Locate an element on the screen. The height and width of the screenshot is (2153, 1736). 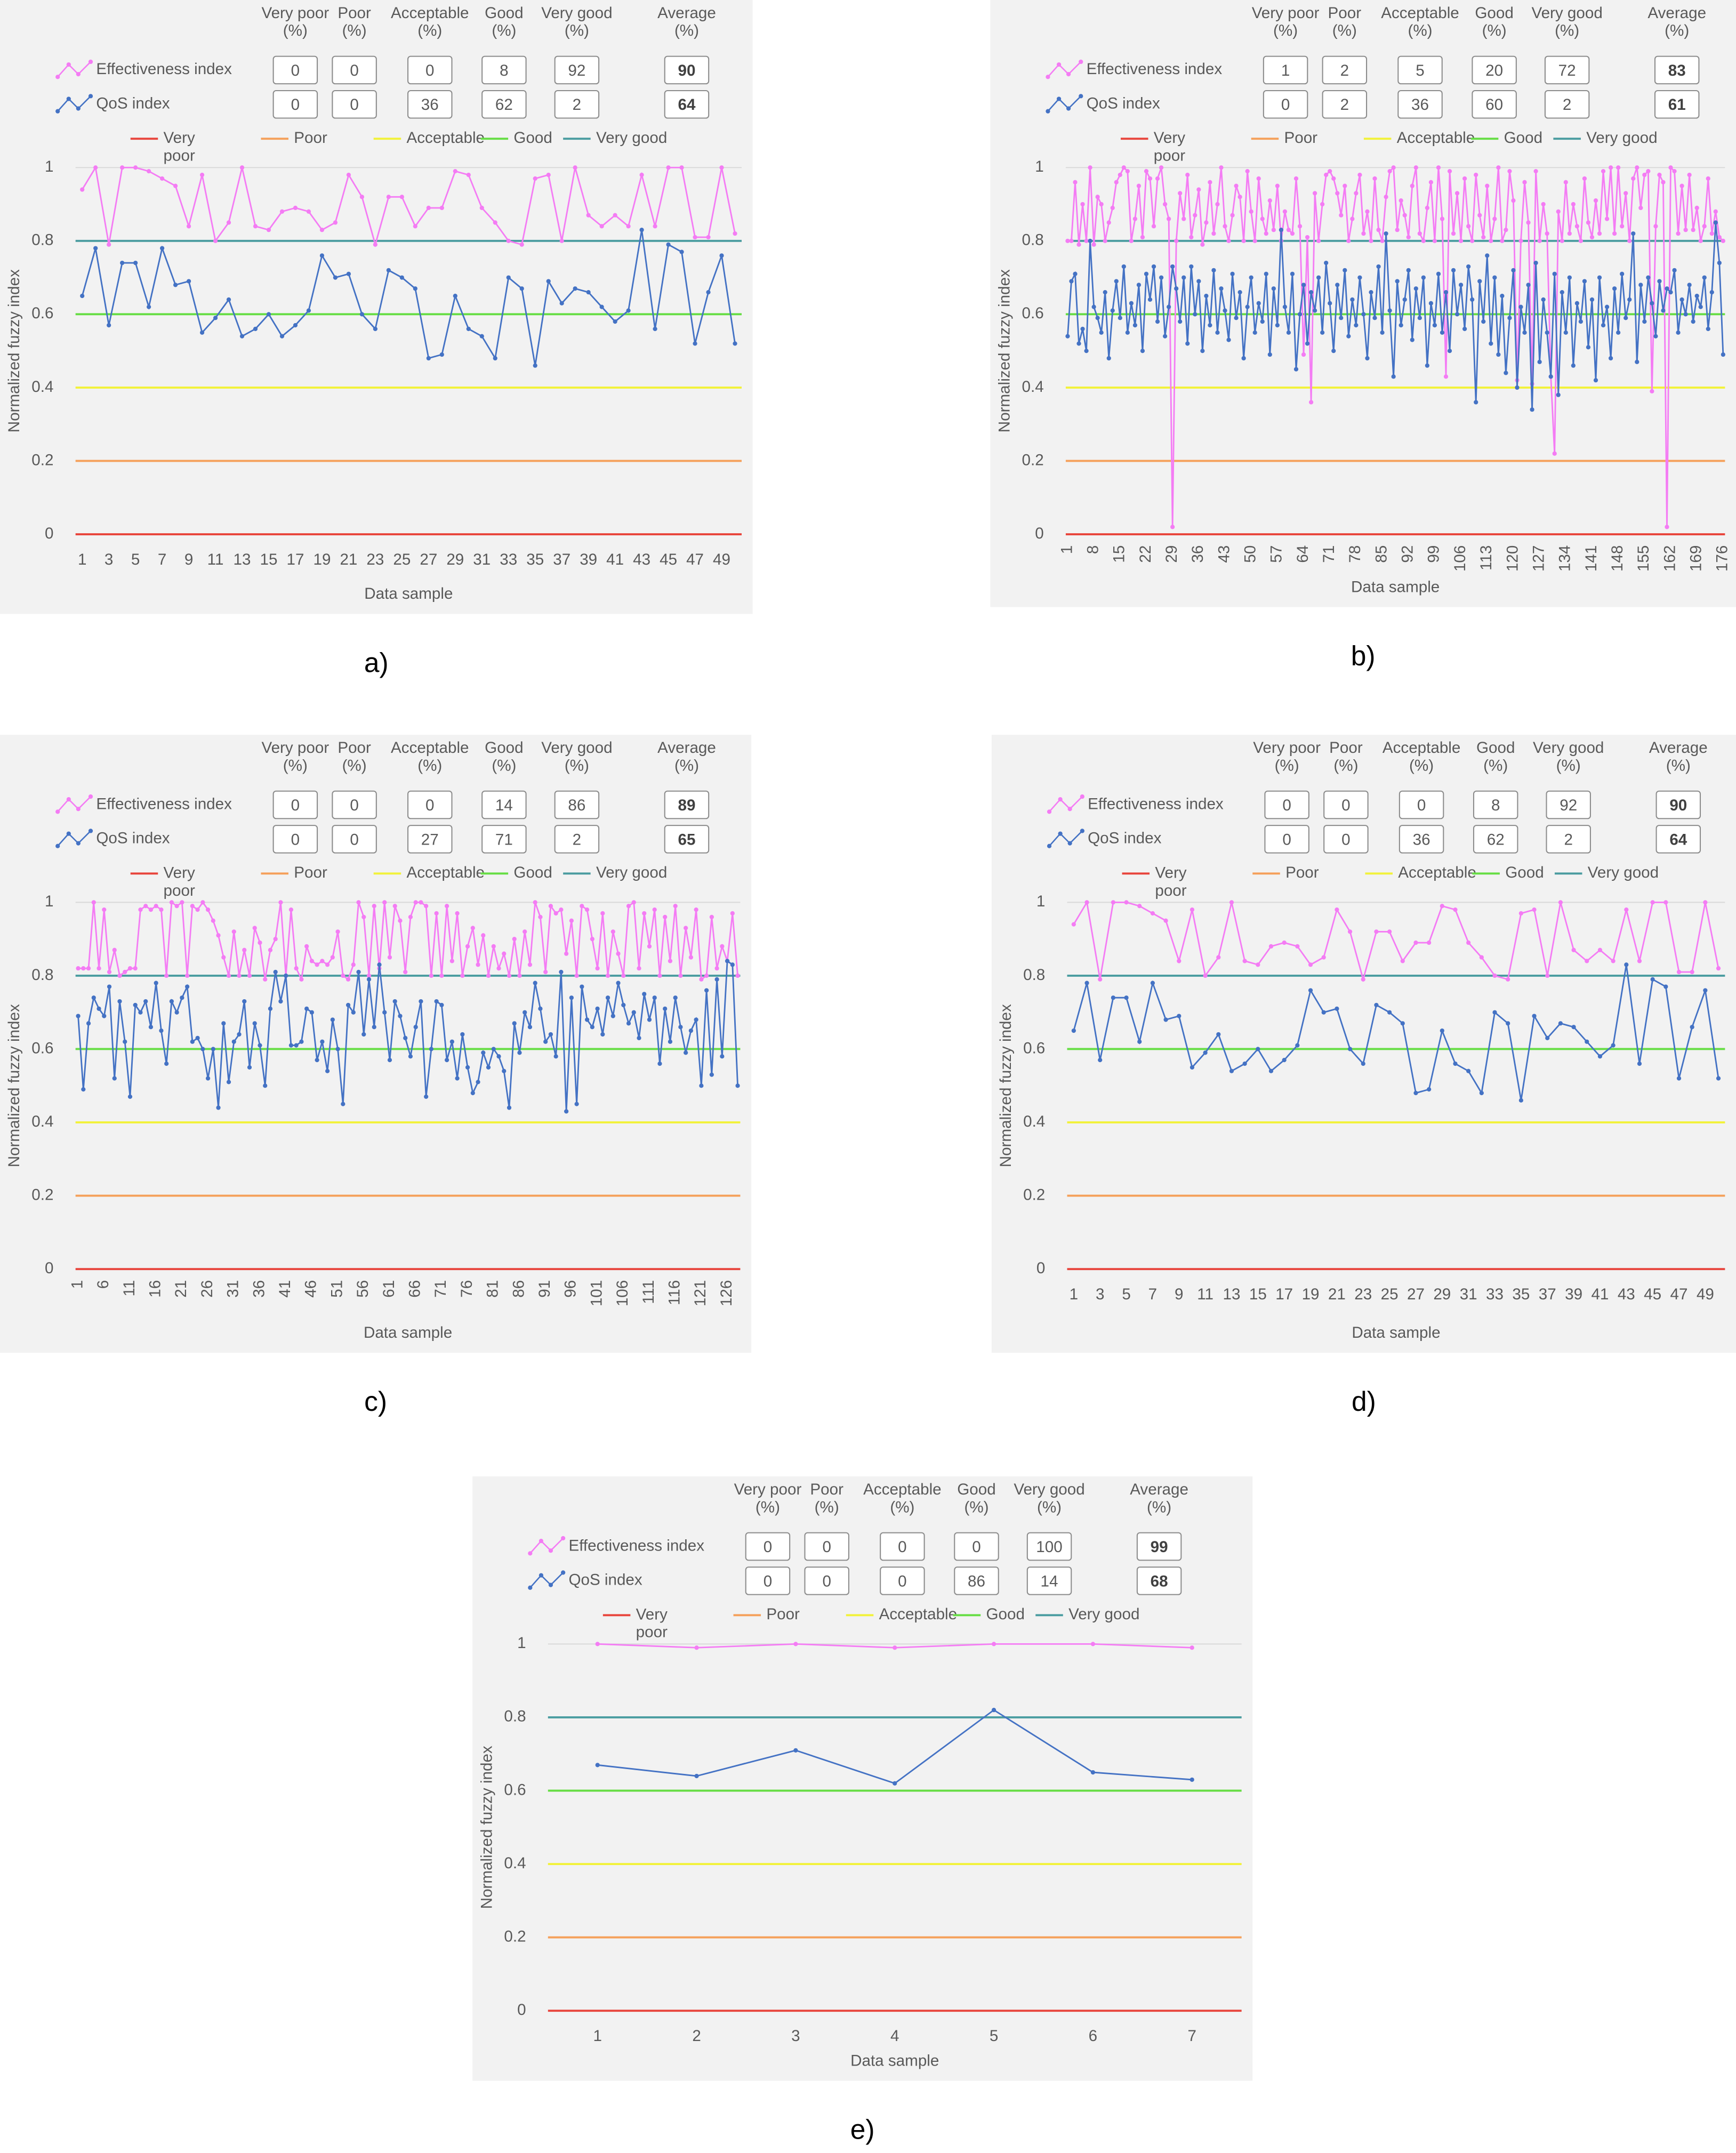
table-value: 2 is located at coordinates (1568, 839).